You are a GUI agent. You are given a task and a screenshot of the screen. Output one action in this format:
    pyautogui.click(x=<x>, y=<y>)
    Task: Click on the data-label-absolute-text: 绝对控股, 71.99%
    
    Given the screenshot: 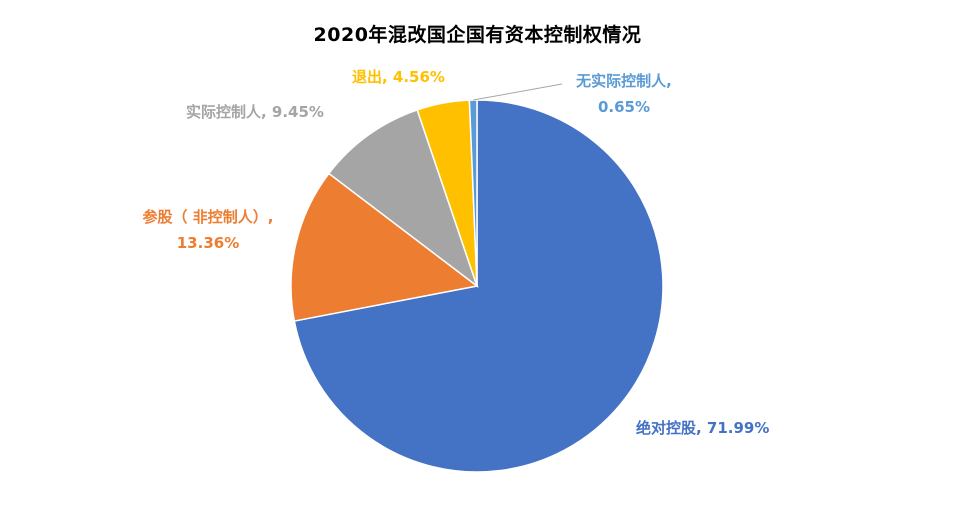 What is the action you would take?
    pyautogui.click(x=703, y=428)
    